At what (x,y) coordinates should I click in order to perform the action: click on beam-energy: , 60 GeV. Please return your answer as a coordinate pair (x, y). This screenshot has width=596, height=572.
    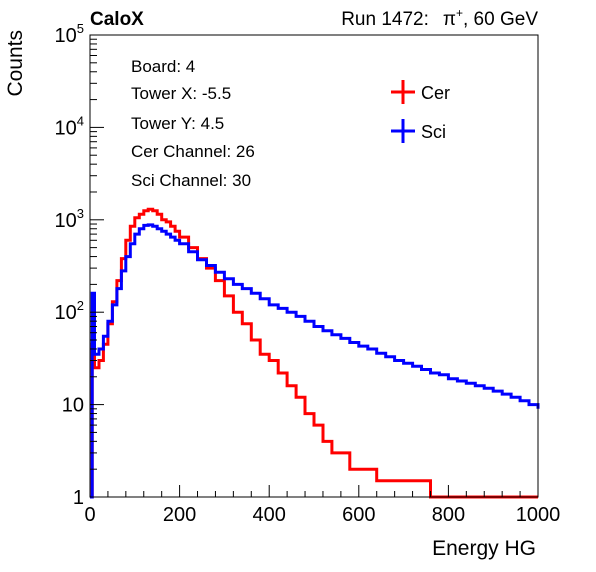
    Looking at the image, I should click on (500, 19).